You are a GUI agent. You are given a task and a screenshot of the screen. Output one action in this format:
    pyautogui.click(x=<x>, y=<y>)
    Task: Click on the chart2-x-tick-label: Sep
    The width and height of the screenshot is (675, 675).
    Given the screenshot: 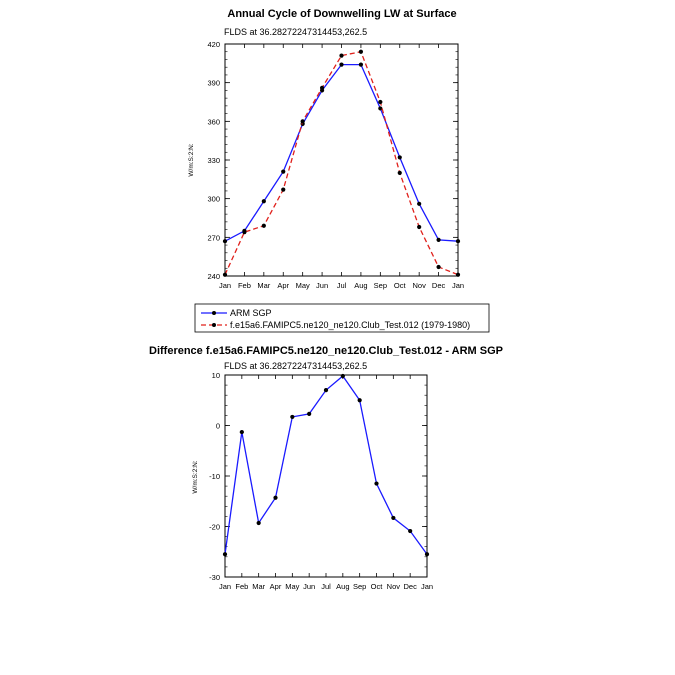 What is the action you would take?
    pyautogui.click(x=359, y=586)
    